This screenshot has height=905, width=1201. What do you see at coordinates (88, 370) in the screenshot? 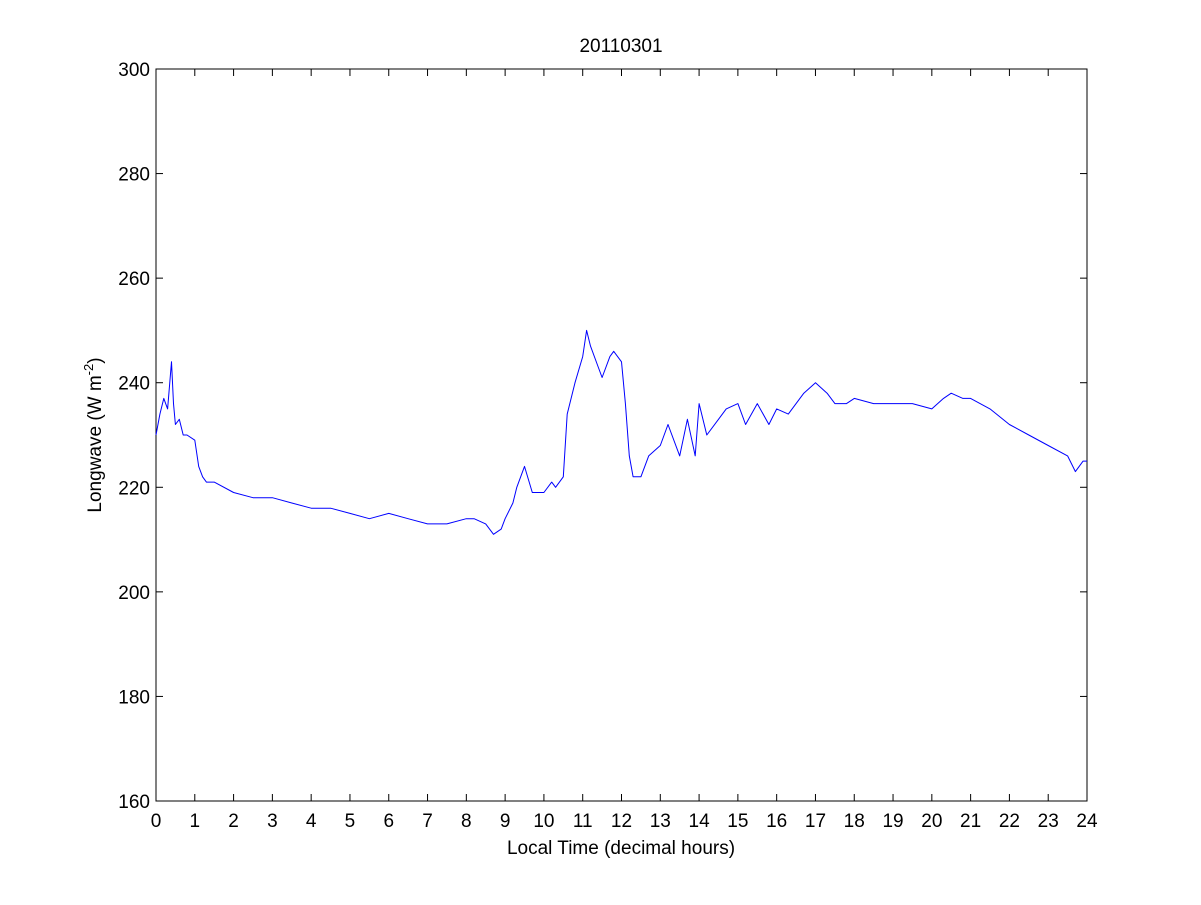
I see `y-axis-title-superscript: -2` at bounding box center [88, 370].